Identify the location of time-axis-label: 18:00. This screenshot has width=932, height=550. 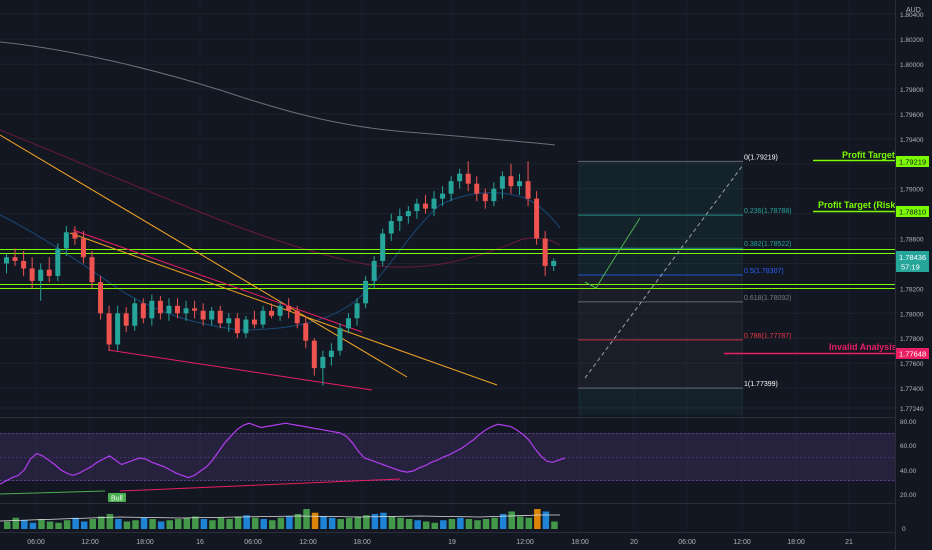
(145, 542).